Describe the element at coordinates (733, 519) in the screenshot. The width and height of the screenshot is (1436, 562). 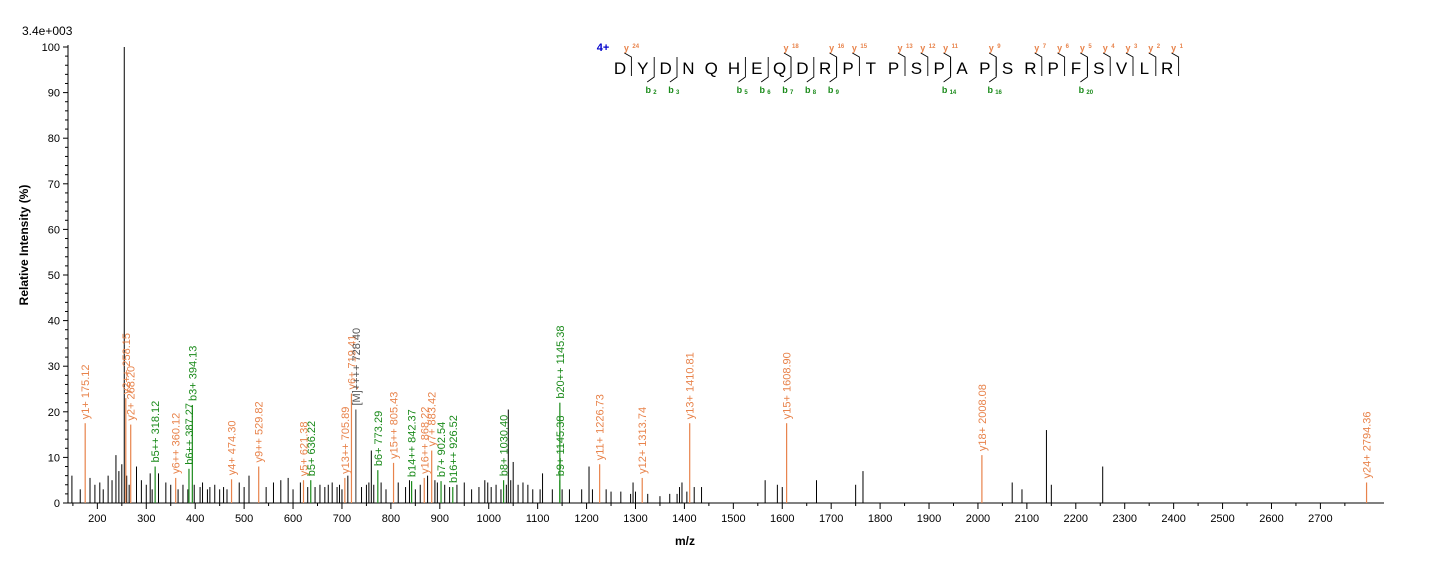
I see `x-tick-label: 1500` at that location.